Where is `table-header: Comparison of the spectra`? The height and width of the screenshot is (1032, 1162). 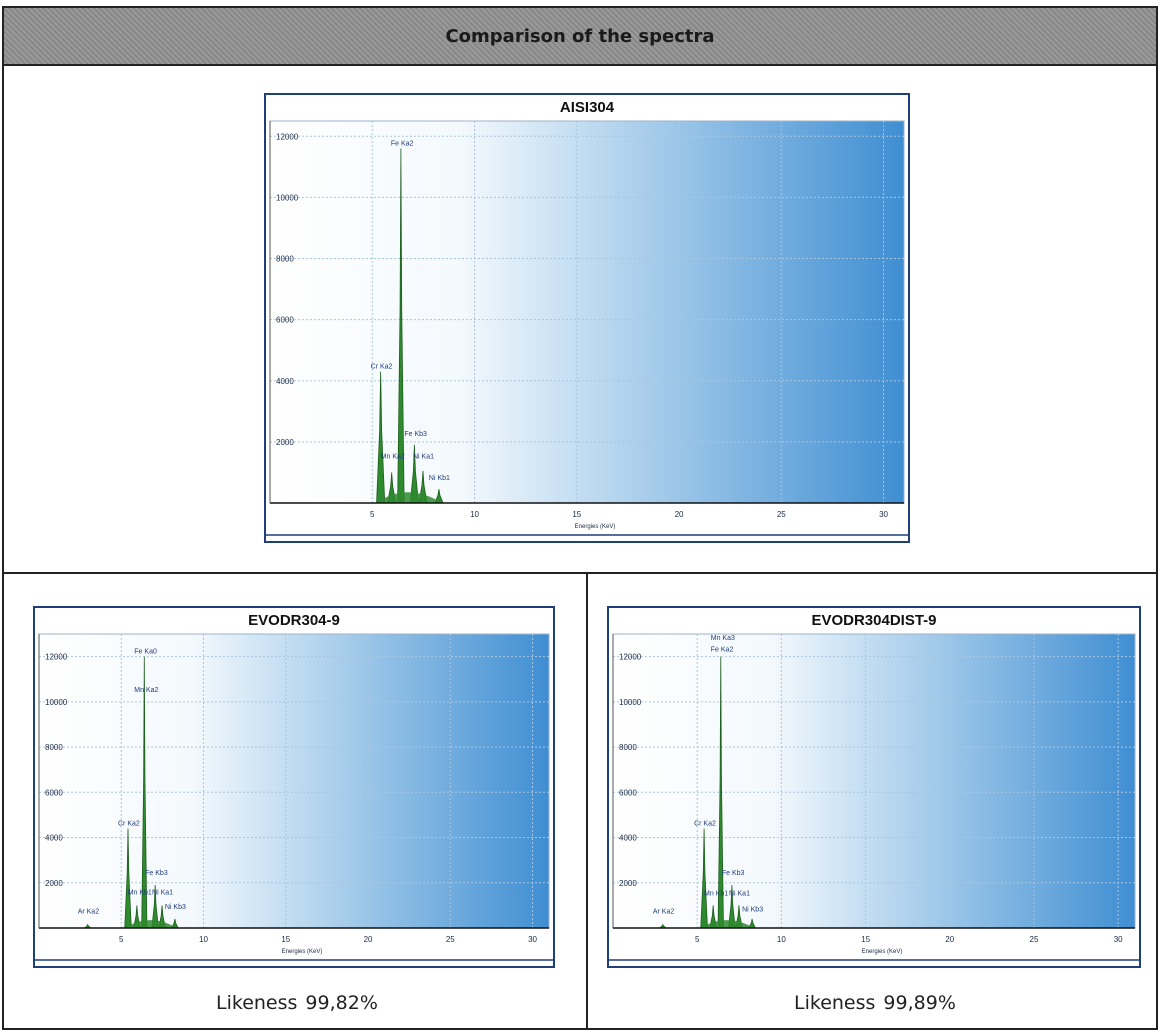
table-header: Comparison of the spectra is located at coordinates (580, 37).